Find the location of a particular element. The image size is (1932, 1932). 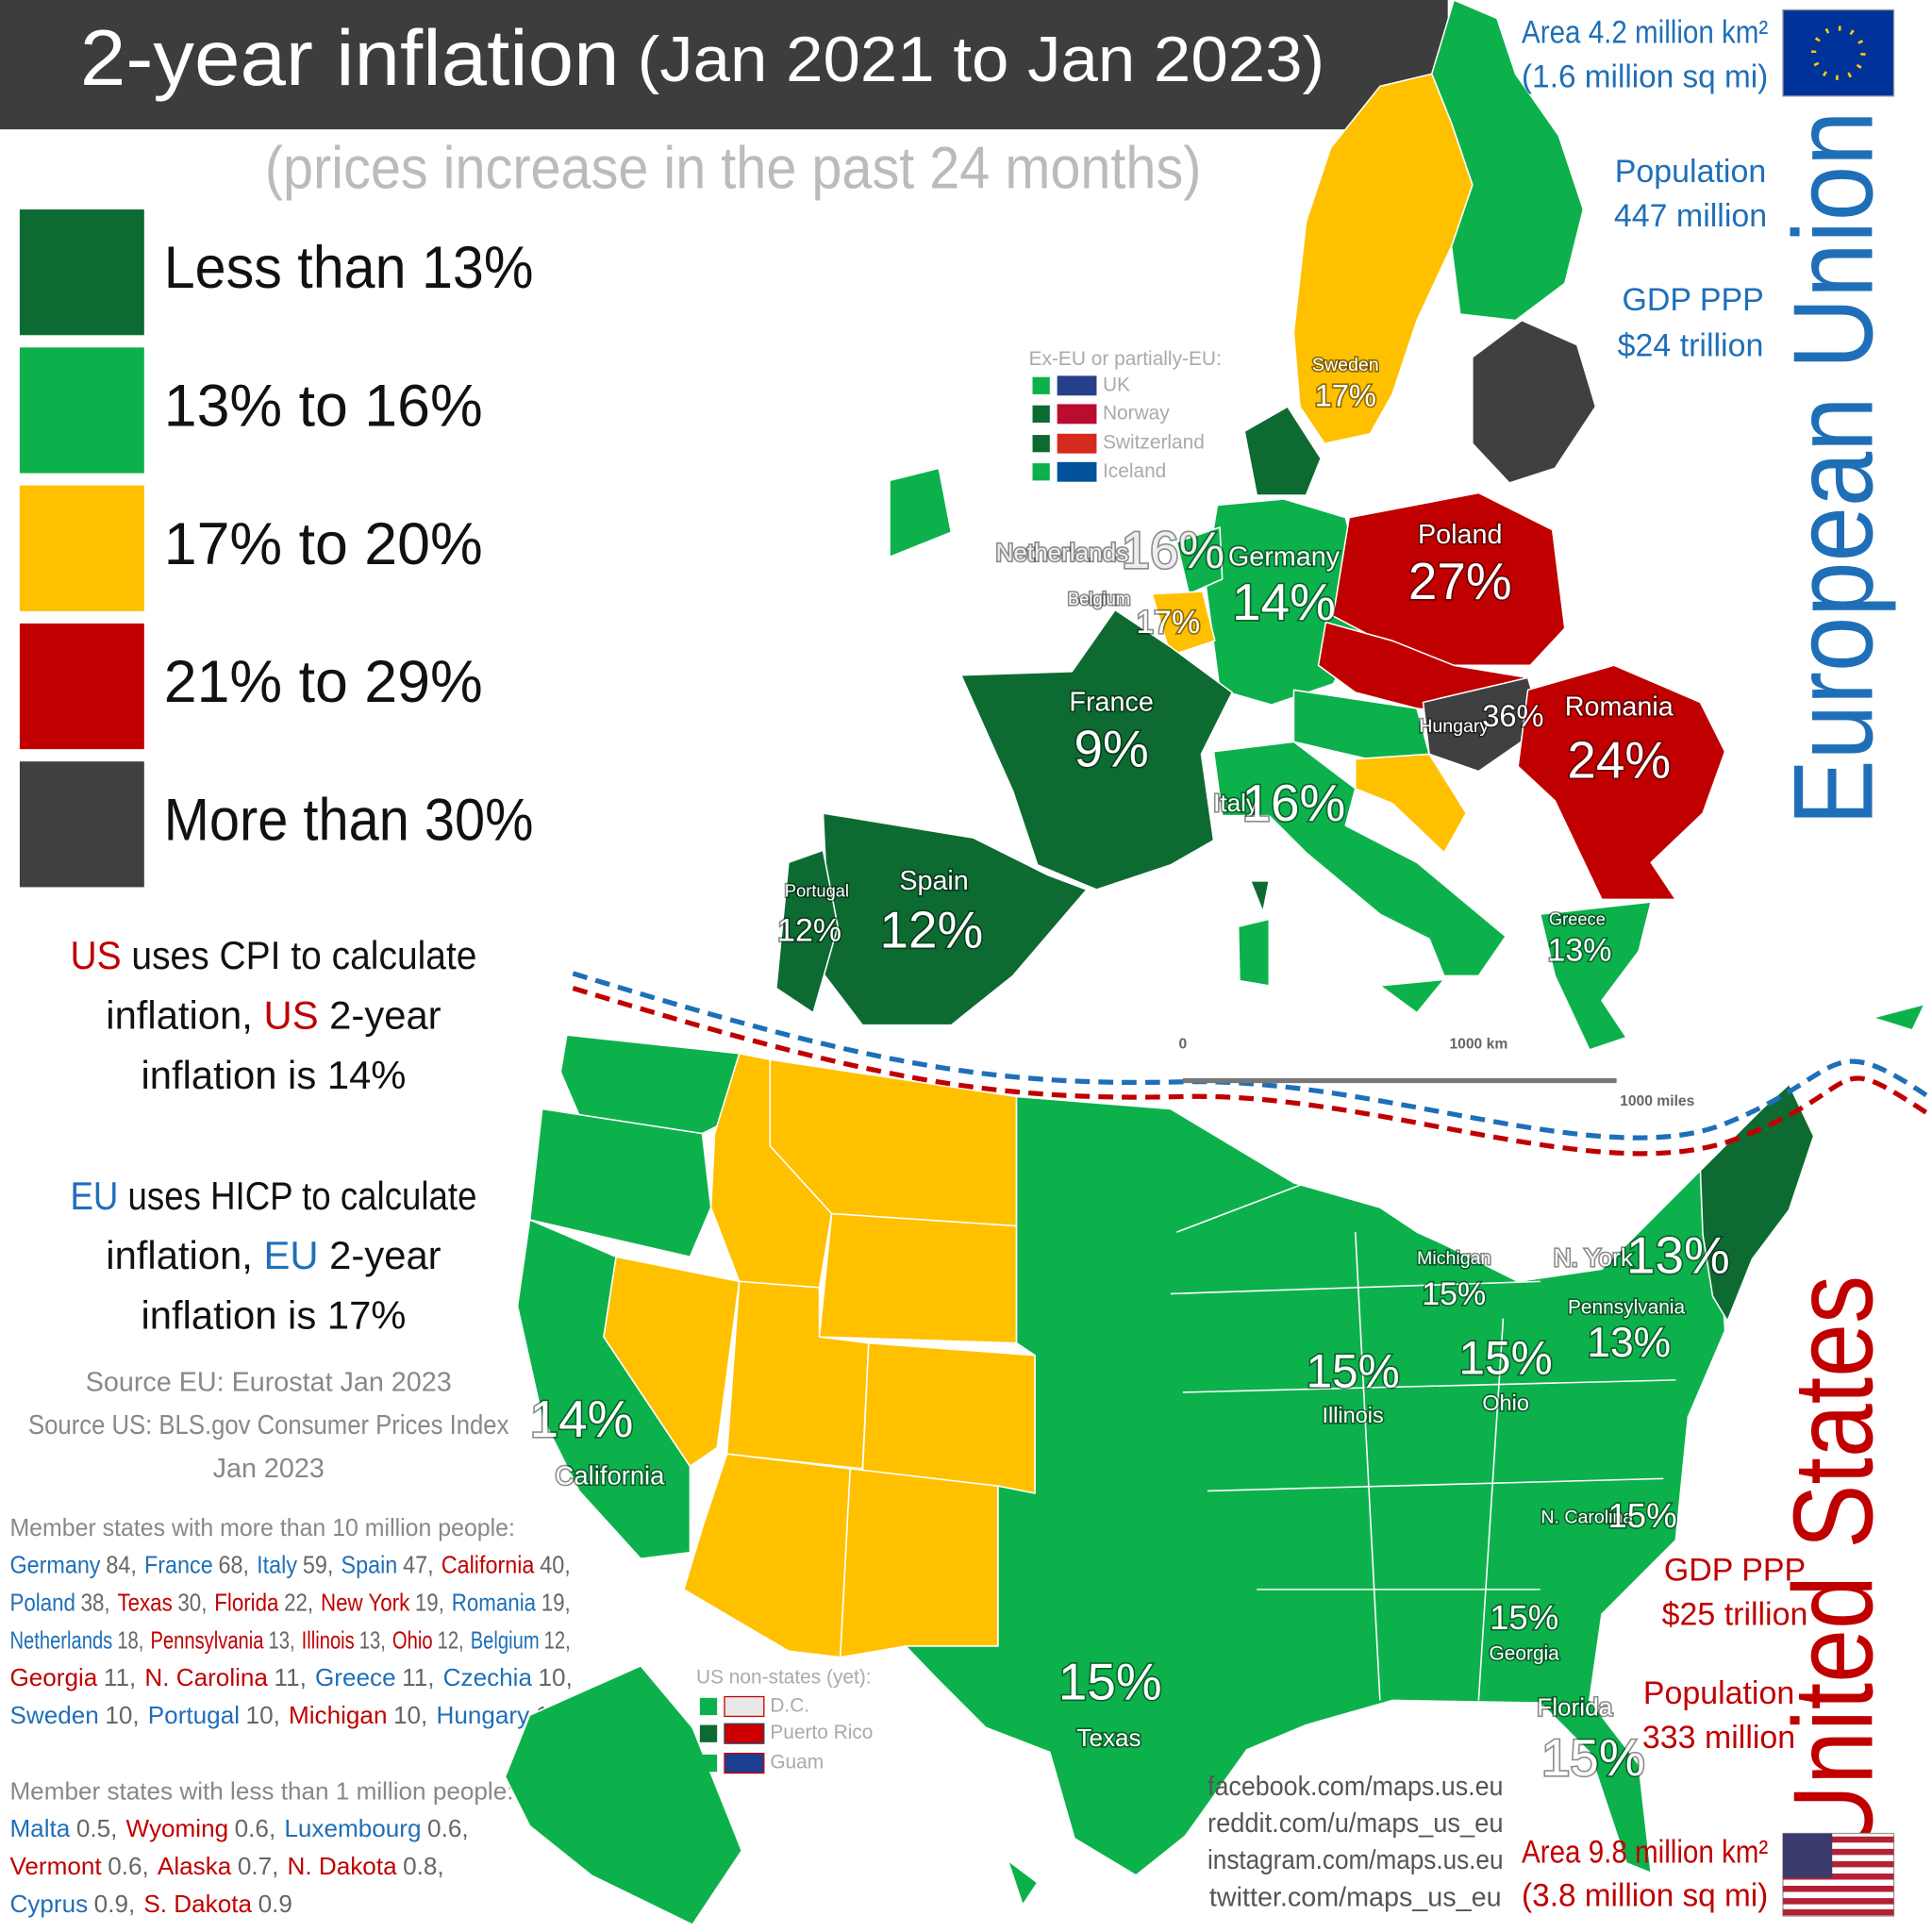

member-value: 68, is located at coordinates (234, 1565).